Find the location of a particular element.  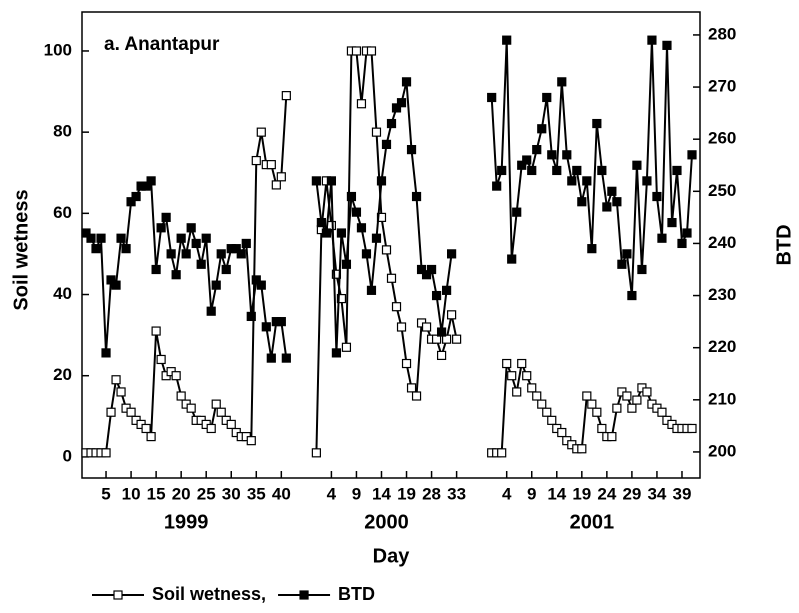

x-tick-label: 30 is located at coordinates (231, 493).